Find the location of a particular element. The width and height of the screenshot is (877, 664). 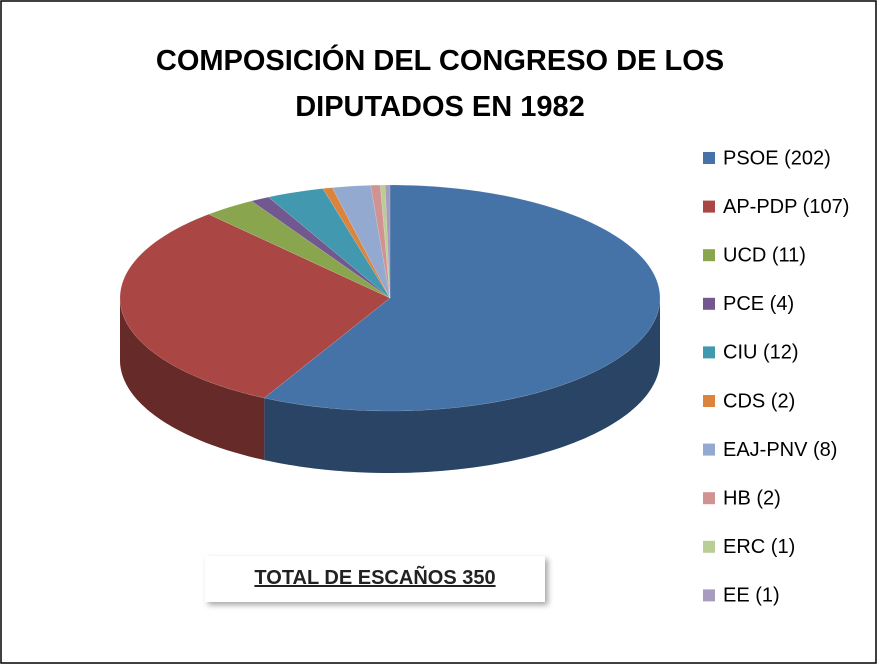

legend-label: EAJ-PNV (8) is located at coordinates (780, 450).